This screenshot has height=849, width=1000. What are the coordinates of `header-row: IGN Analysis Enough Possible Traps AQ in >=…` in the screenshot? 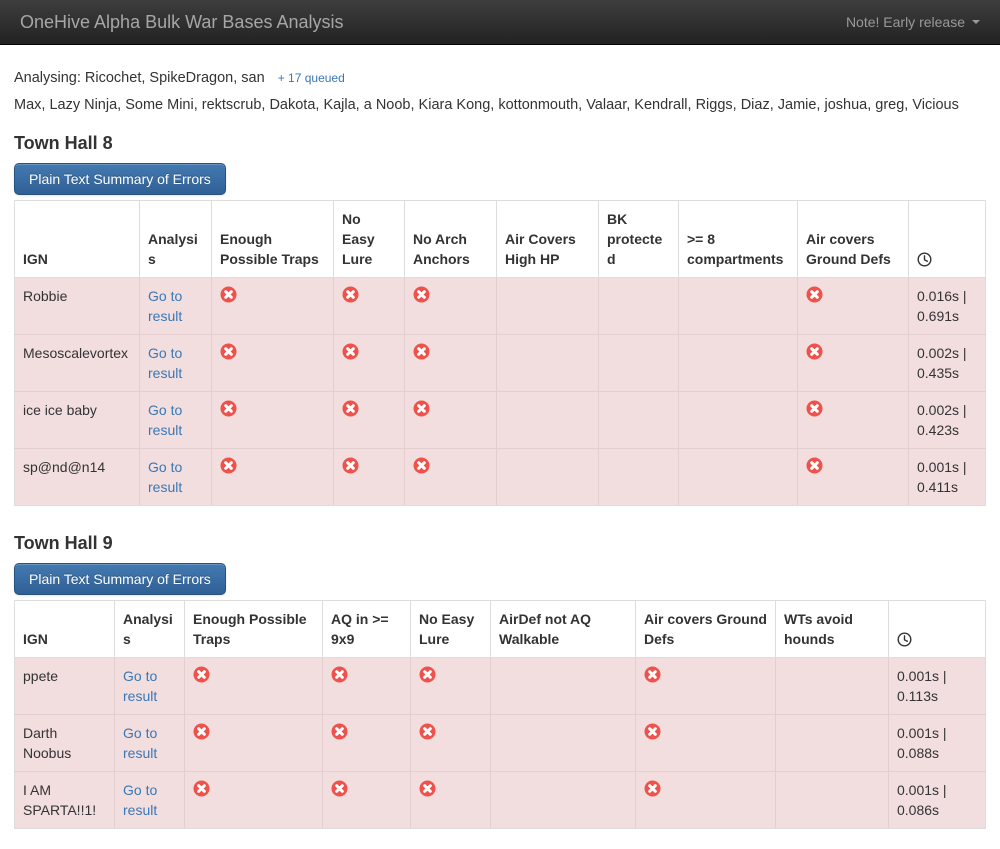 It's located at (500, 629).